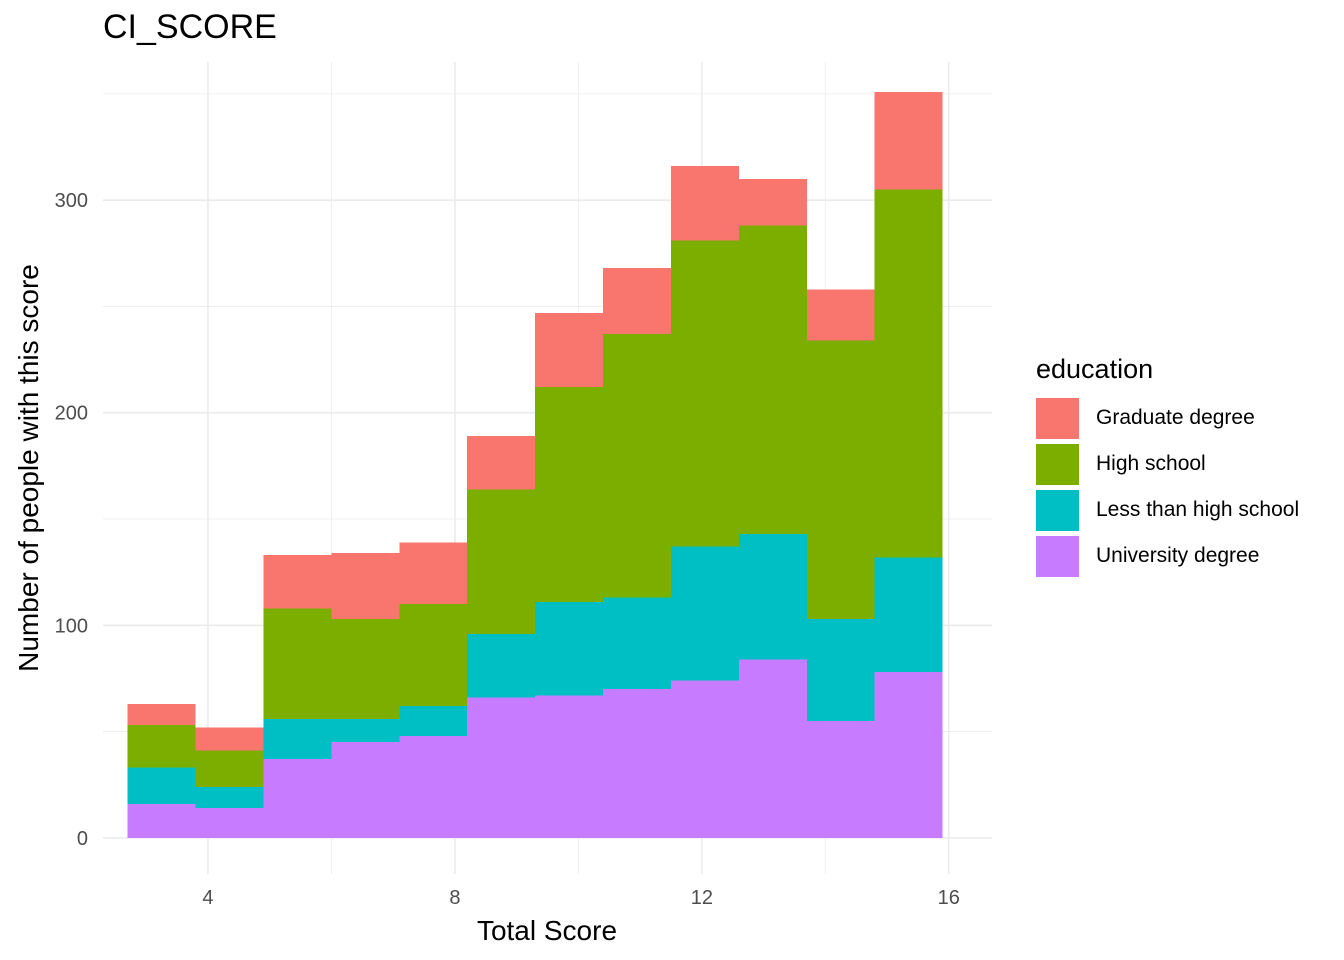  Describe the element at coordinates (28, 468) in the screenshot. I see `y-axis-title: Number of people with this score` at that location.